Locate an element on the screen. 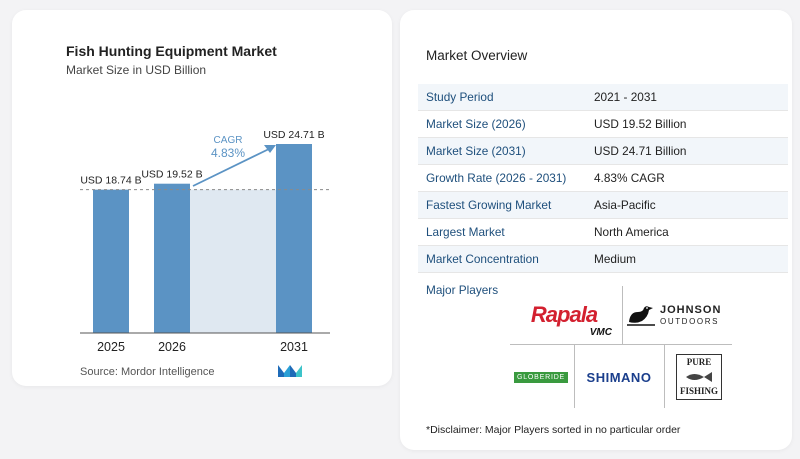  overview-row-value: Medium is located at coordinates (615, 259).